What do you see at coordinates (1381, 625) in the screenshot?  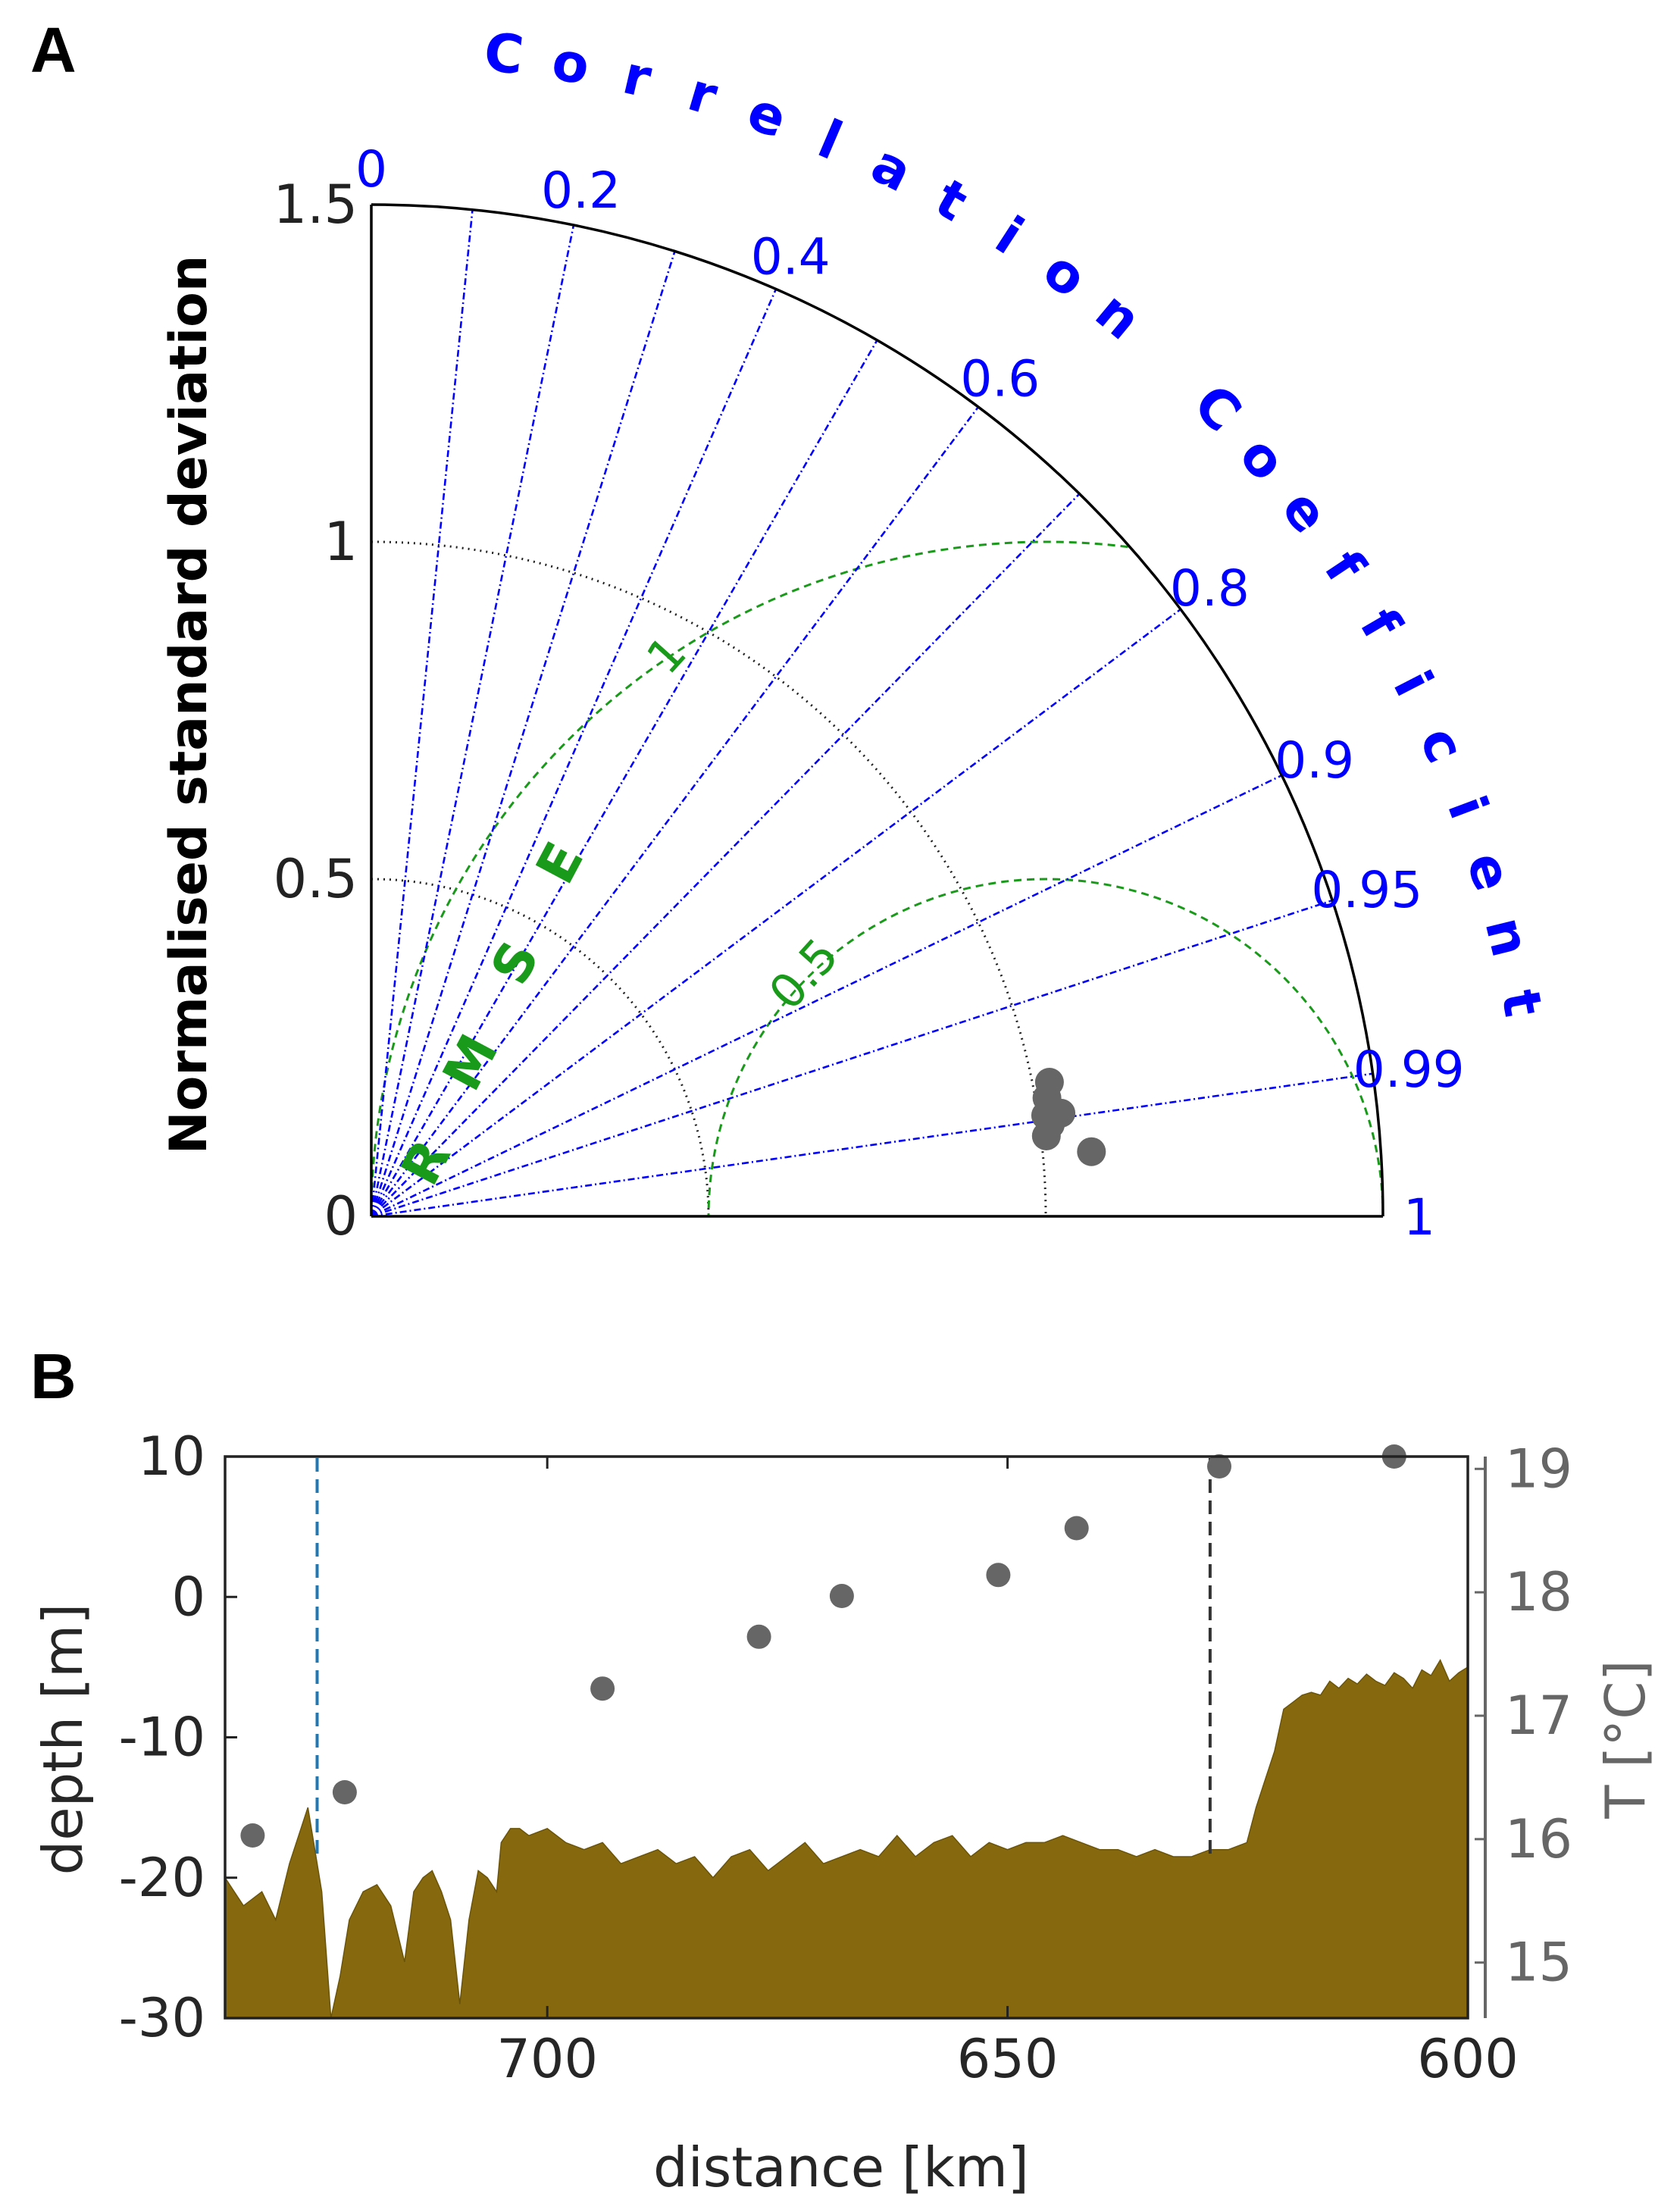 I see `correlation-title-letter-16: f` at bounding box center [1381, 625].